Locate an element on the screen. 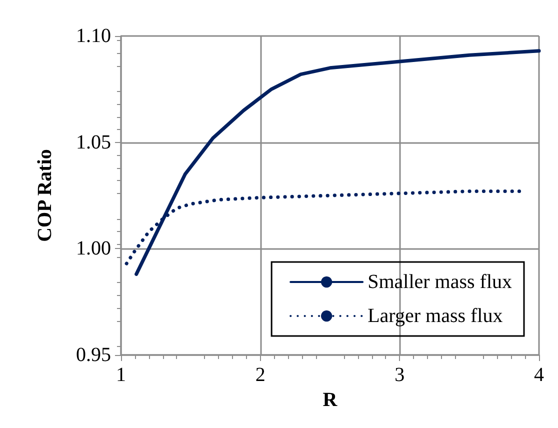 This screenshot has height=428, width=558. legend-label: Smaller mass flux is located at coordinates (440, 282).